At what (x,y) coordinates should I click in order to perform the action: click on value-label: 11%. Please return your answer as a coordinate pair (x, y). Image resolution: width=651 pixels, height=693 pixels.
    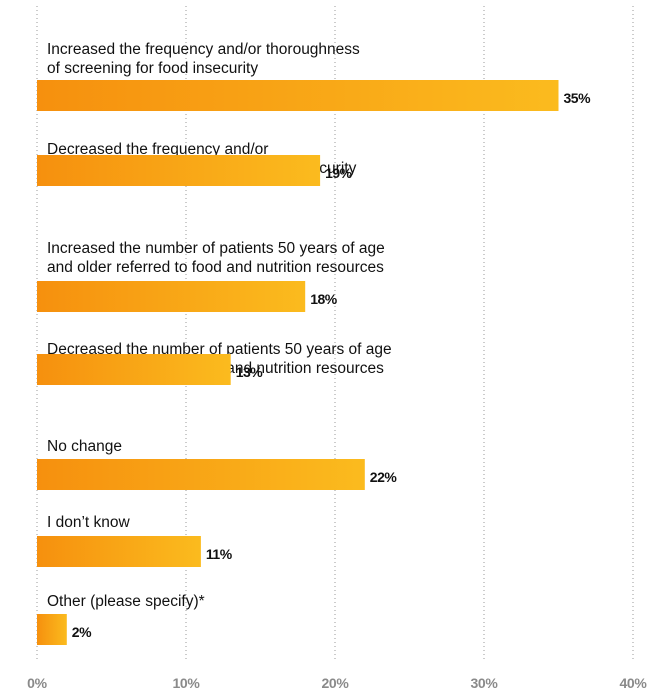
    Looking at the image, I should click on (219, 554).